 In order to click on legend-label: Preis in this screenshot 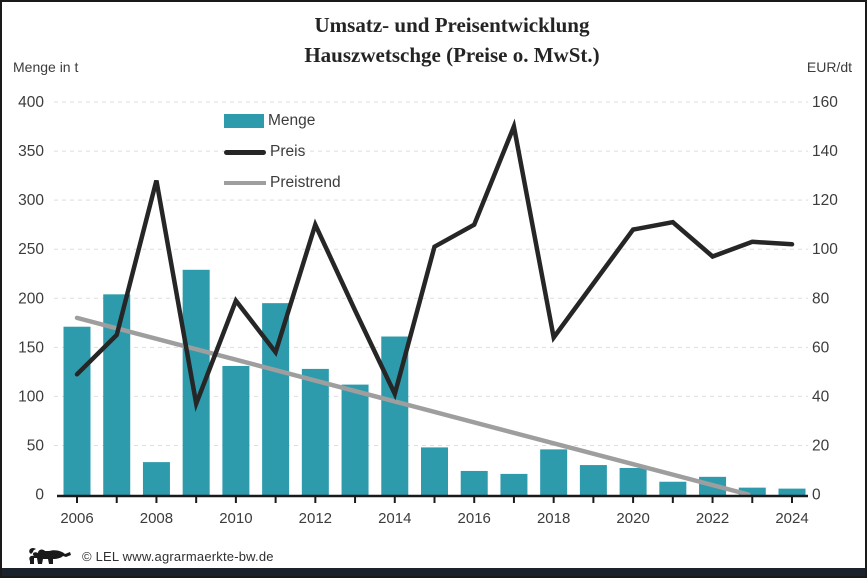, I will do `click(288, 151)`.